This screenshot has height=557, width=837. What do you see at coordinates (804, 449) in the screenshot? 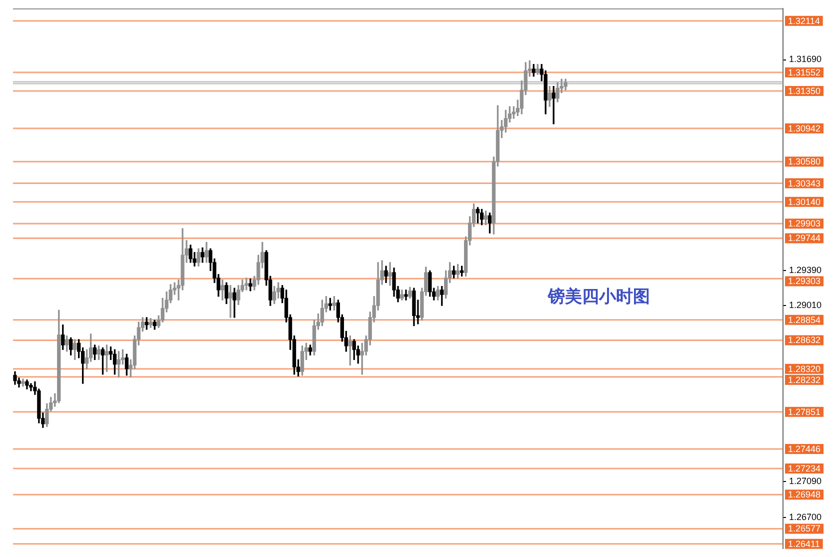
I see `ref-line-label: 1.27446` at bounding box center [804, 449].